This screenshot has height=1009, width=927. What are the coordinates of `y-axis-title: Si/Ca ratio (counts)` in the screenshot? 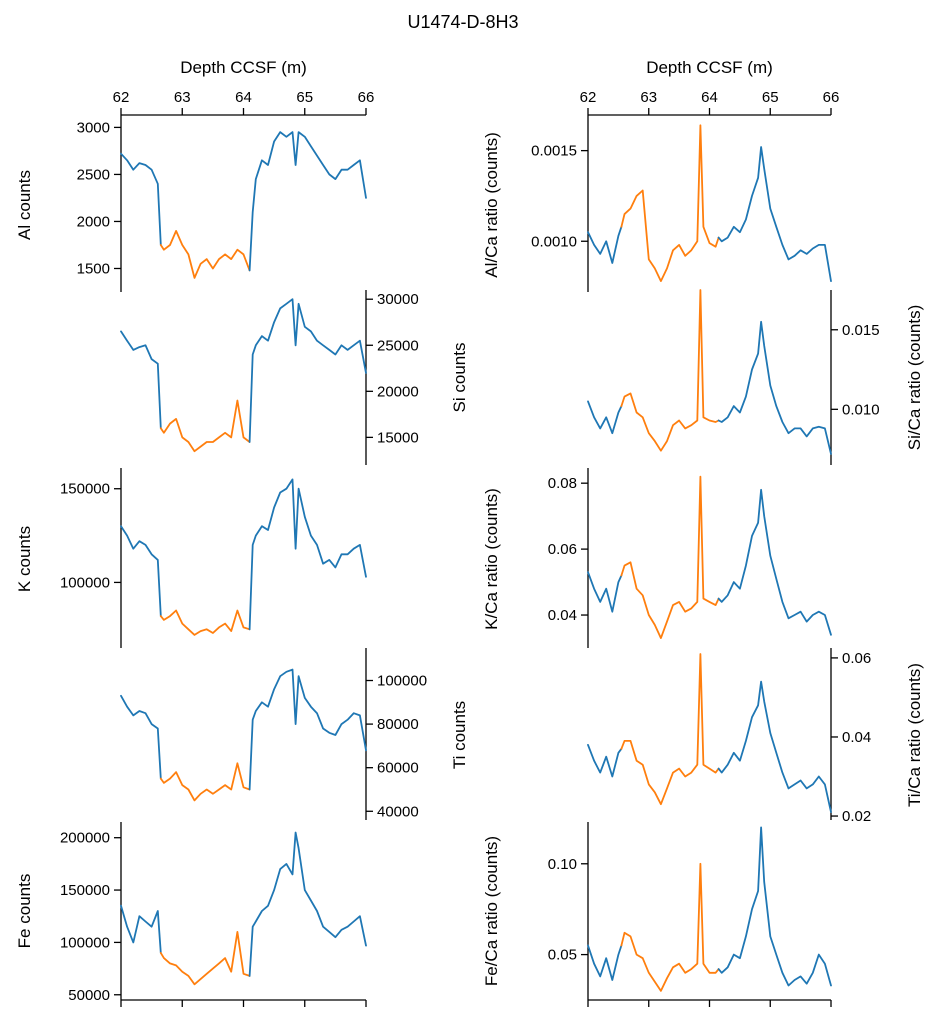 It's located at (914, 378).